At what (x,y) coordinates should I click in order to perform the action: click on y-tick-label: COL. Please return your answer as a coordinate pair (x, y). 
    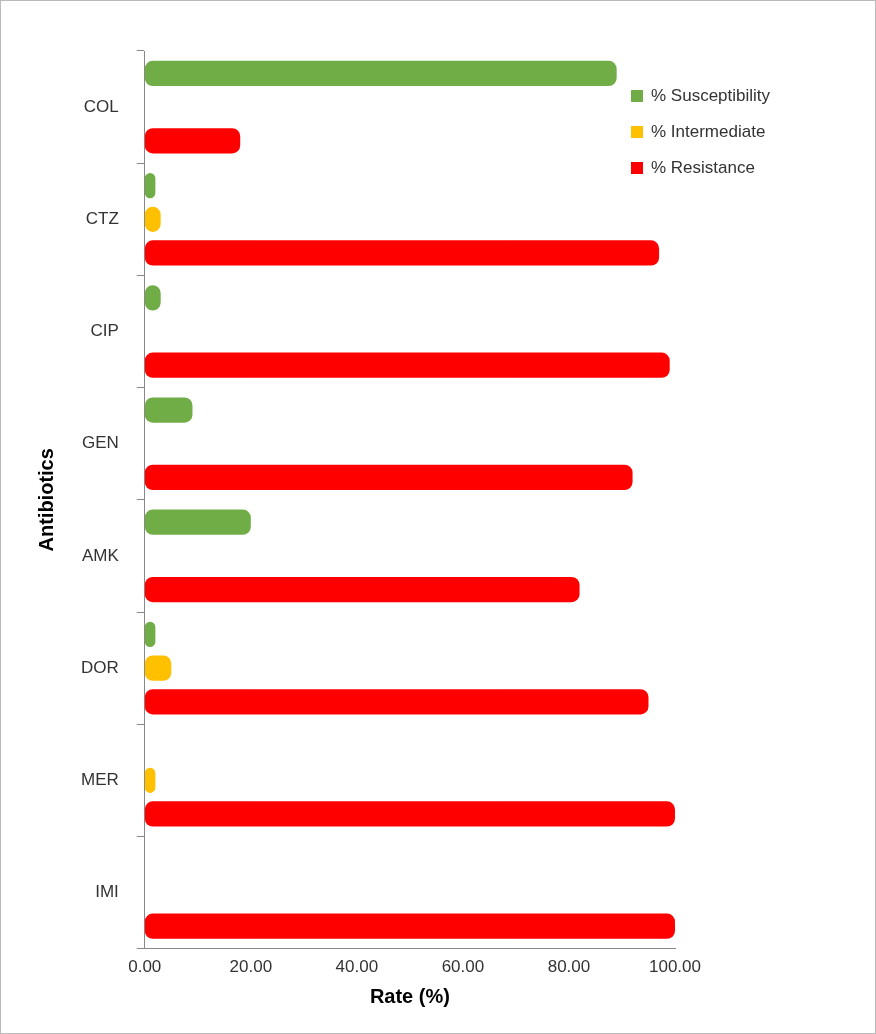
    Looking at the image, I should click on (101, 106).